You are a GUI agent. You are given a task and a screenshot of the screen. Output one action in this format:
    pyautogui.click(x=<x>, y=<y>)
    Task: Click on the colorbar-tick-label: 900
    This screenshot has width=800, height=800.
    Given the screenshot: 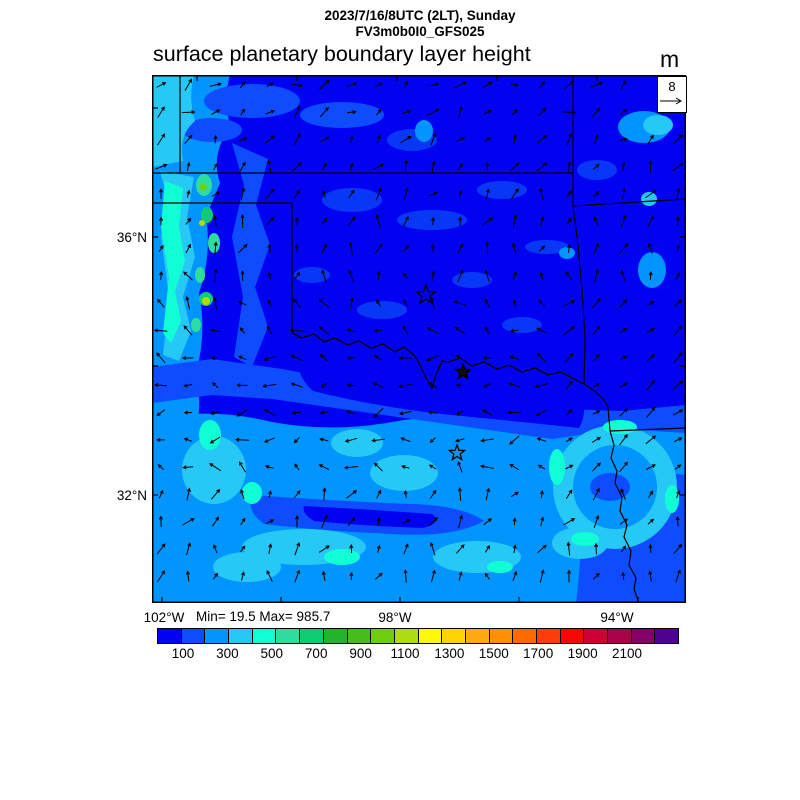 What is the action you would take?
    pyautogui.click(x=360, y=653)
    